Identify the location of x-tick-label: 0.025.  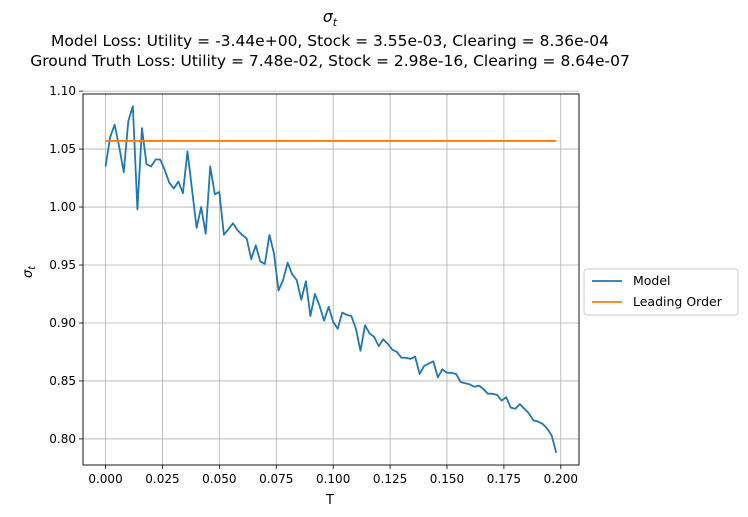
(162, 479).